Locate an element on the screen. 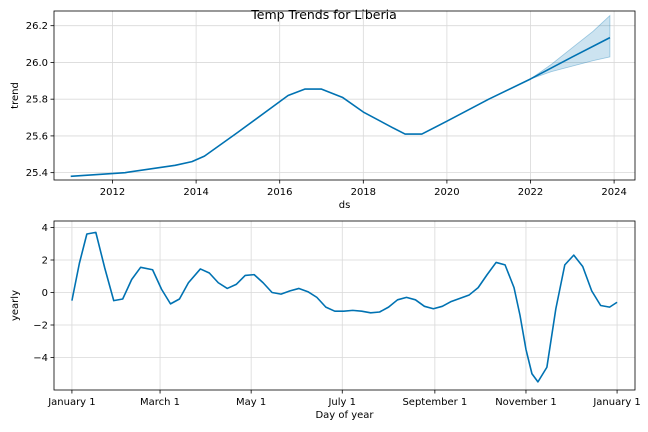  yearly-x-tick-label-3: July 1 is located at coordinates (341, 402).